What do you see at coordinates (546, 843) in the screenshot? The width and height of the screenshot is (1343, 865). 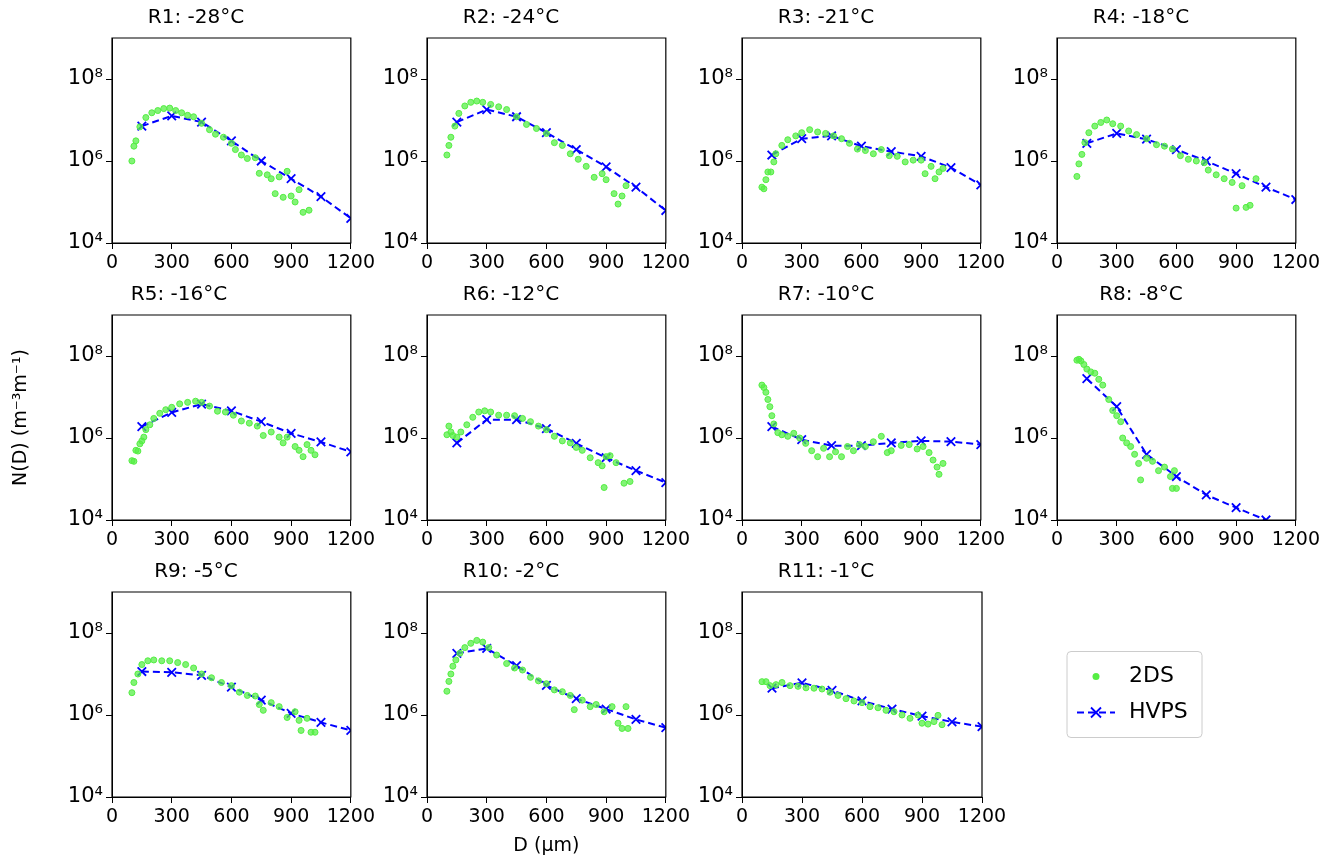 I see `x-axis-title: D (µm)` at bounding box center [546, 843].